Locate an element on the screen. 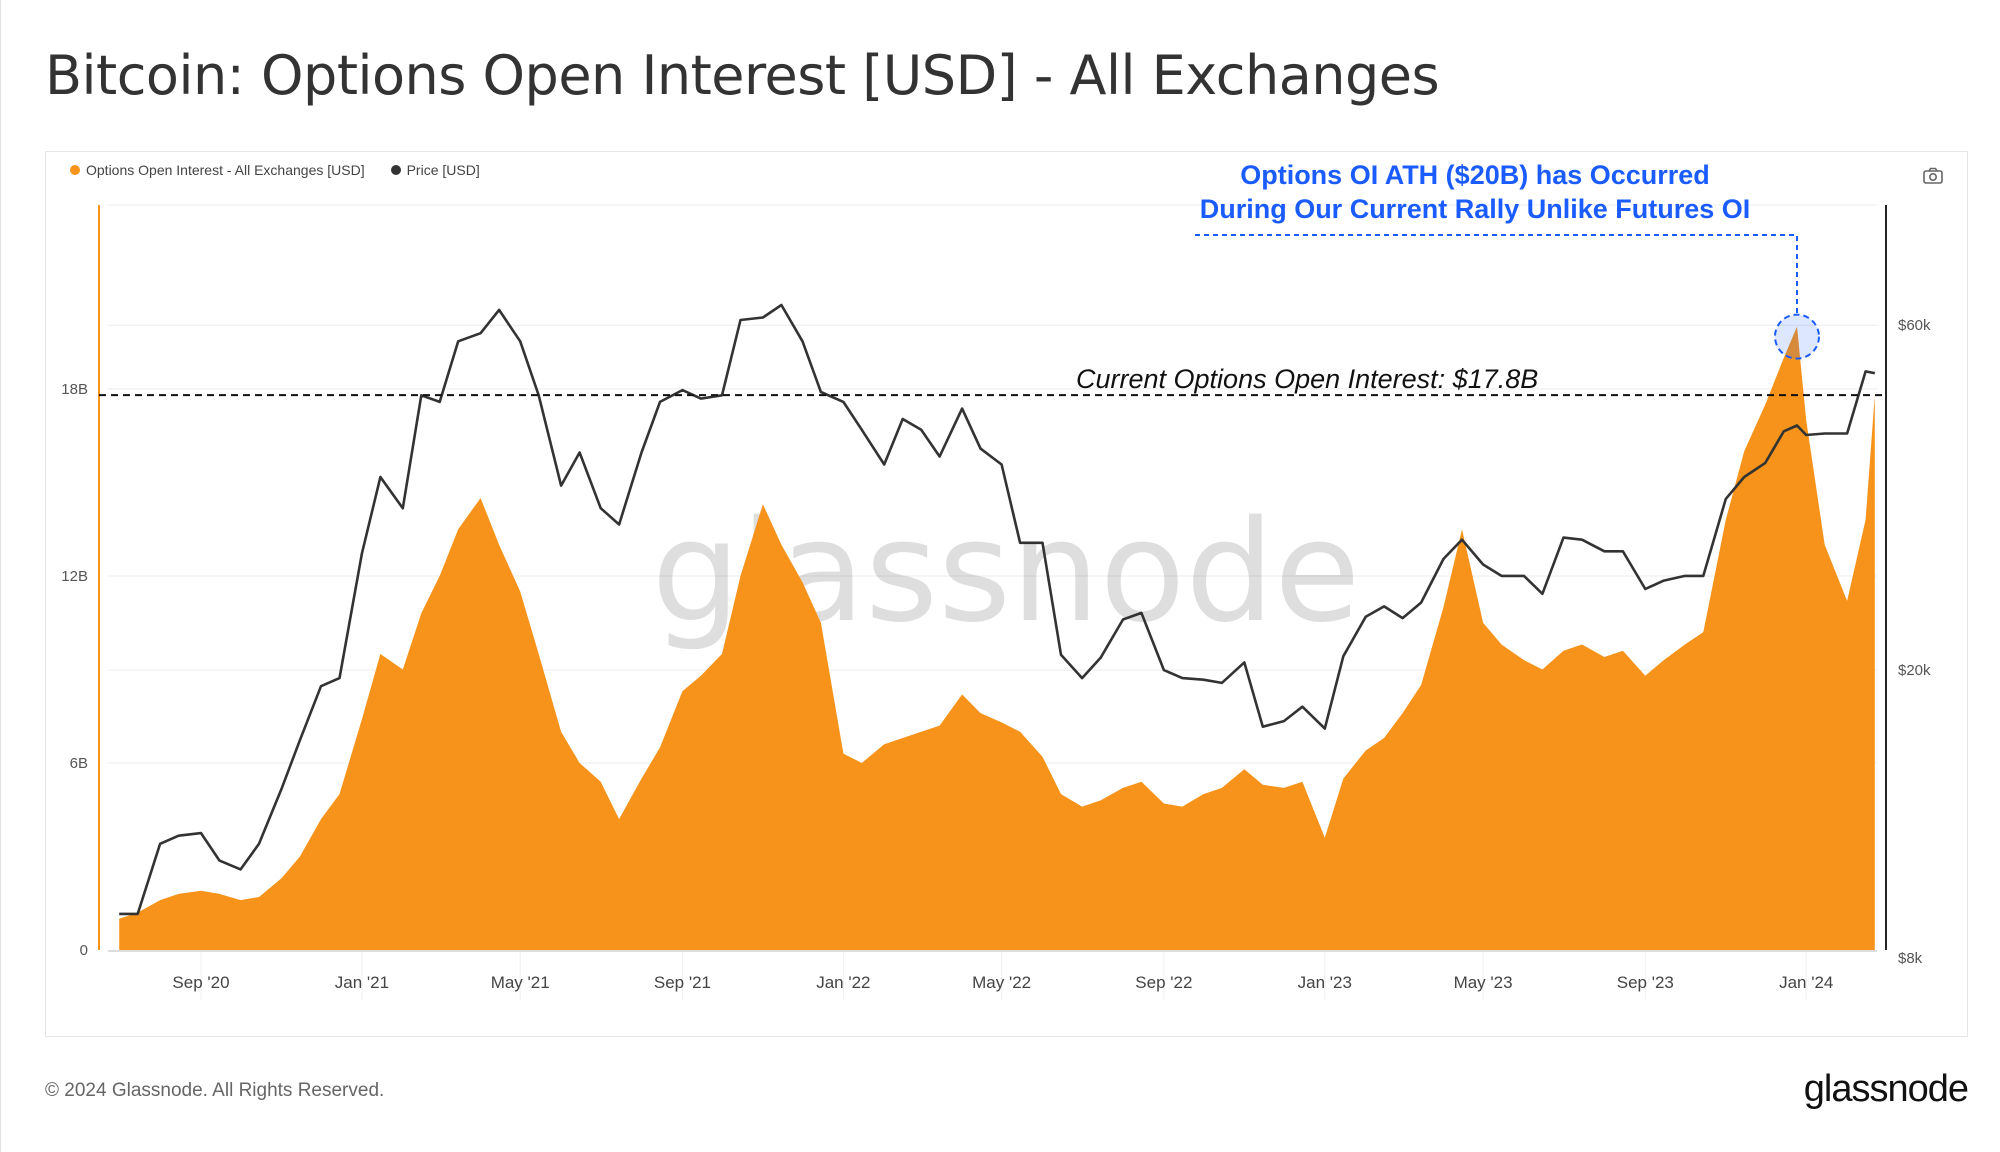  glassnode-logo: glassnode is located at coordinates (1886, 1089).